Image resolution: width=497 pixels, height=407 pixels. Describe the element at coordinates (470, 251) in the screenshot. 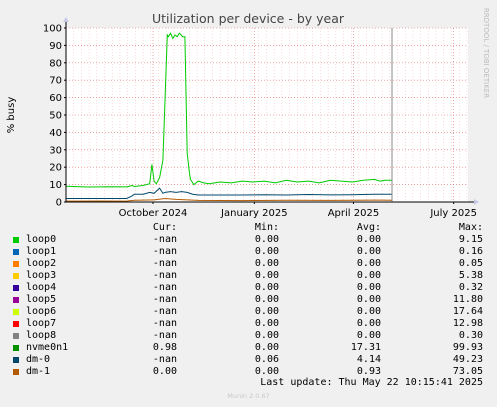

I see `legend-max: 0.16` at that location.